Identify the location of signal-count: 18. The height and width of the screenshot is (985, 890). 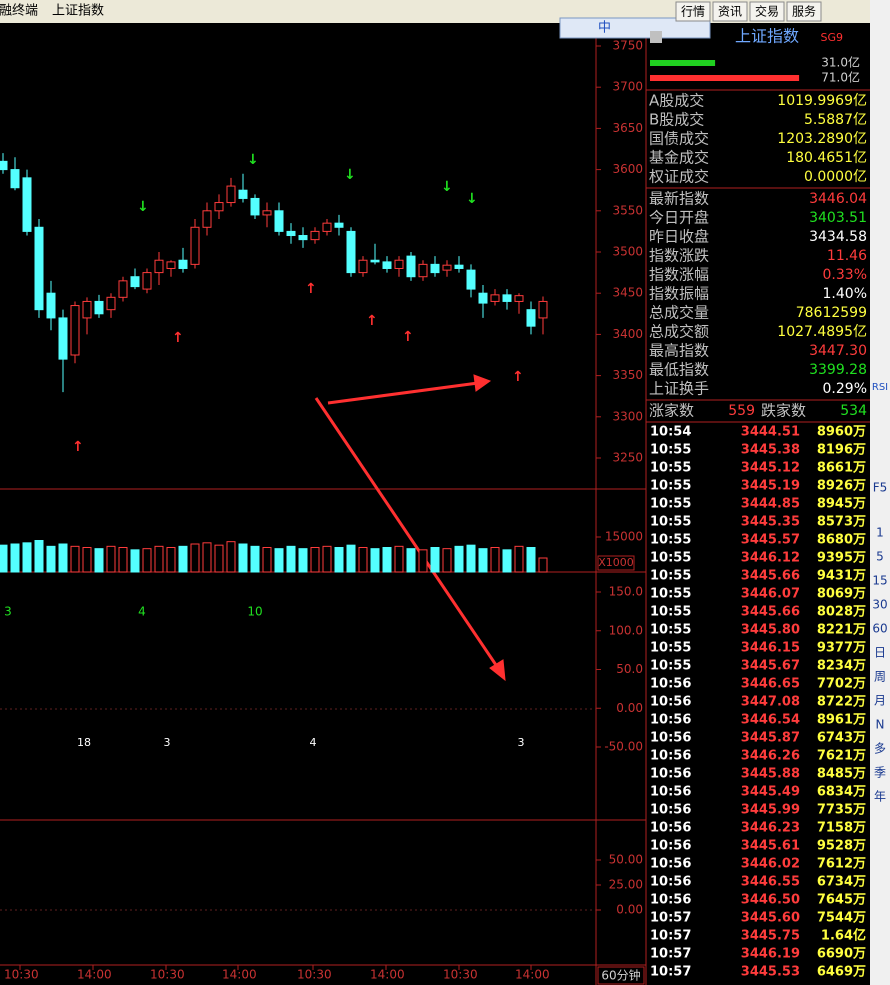
(84, 742).